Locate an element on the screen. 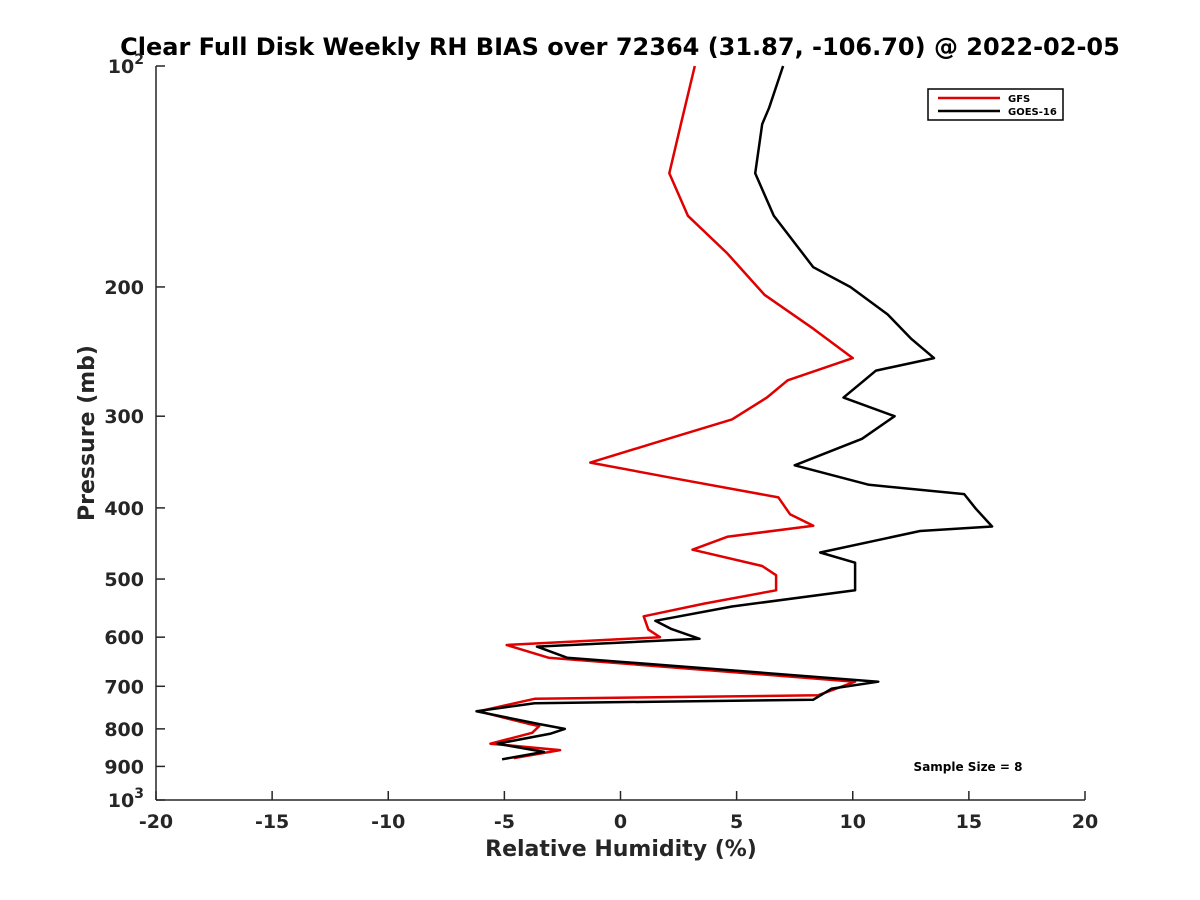  y-tick-label: 800 is located at coordinates (124, 730).